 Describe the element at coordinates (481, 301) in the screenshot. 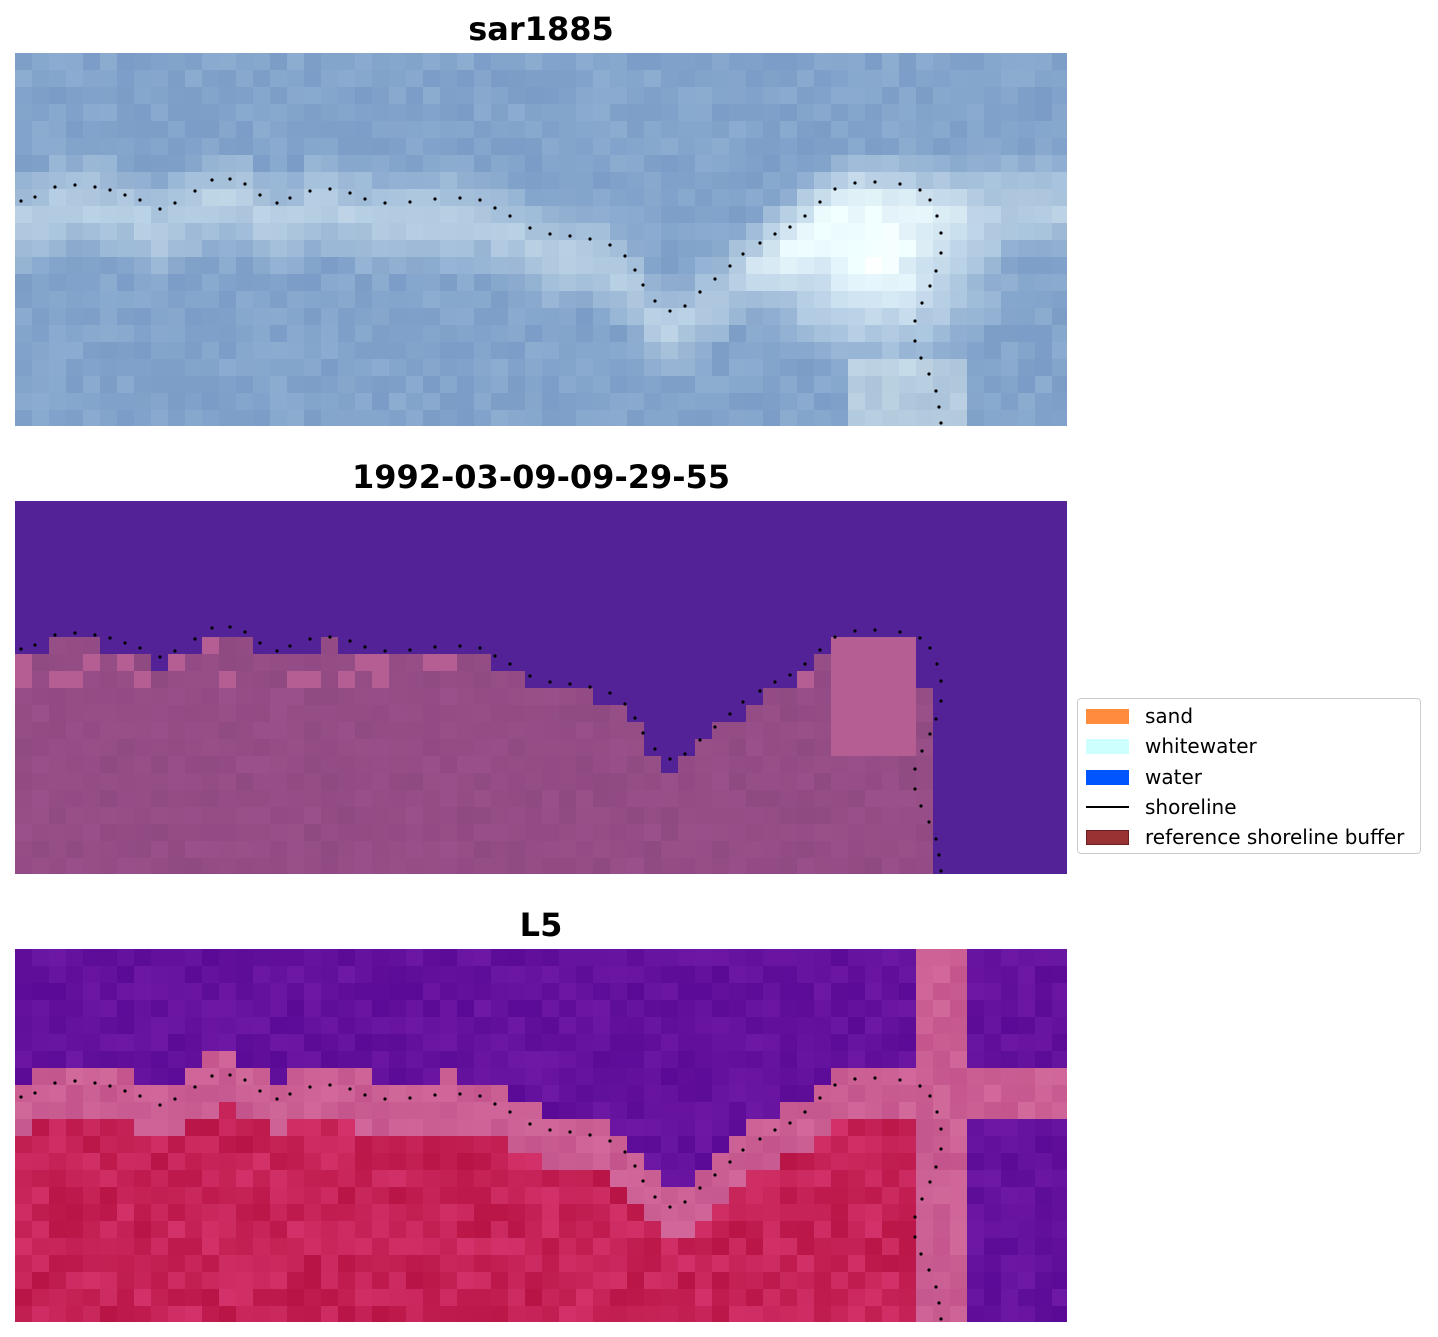

I see `shoreline-dots-sar` at that location.